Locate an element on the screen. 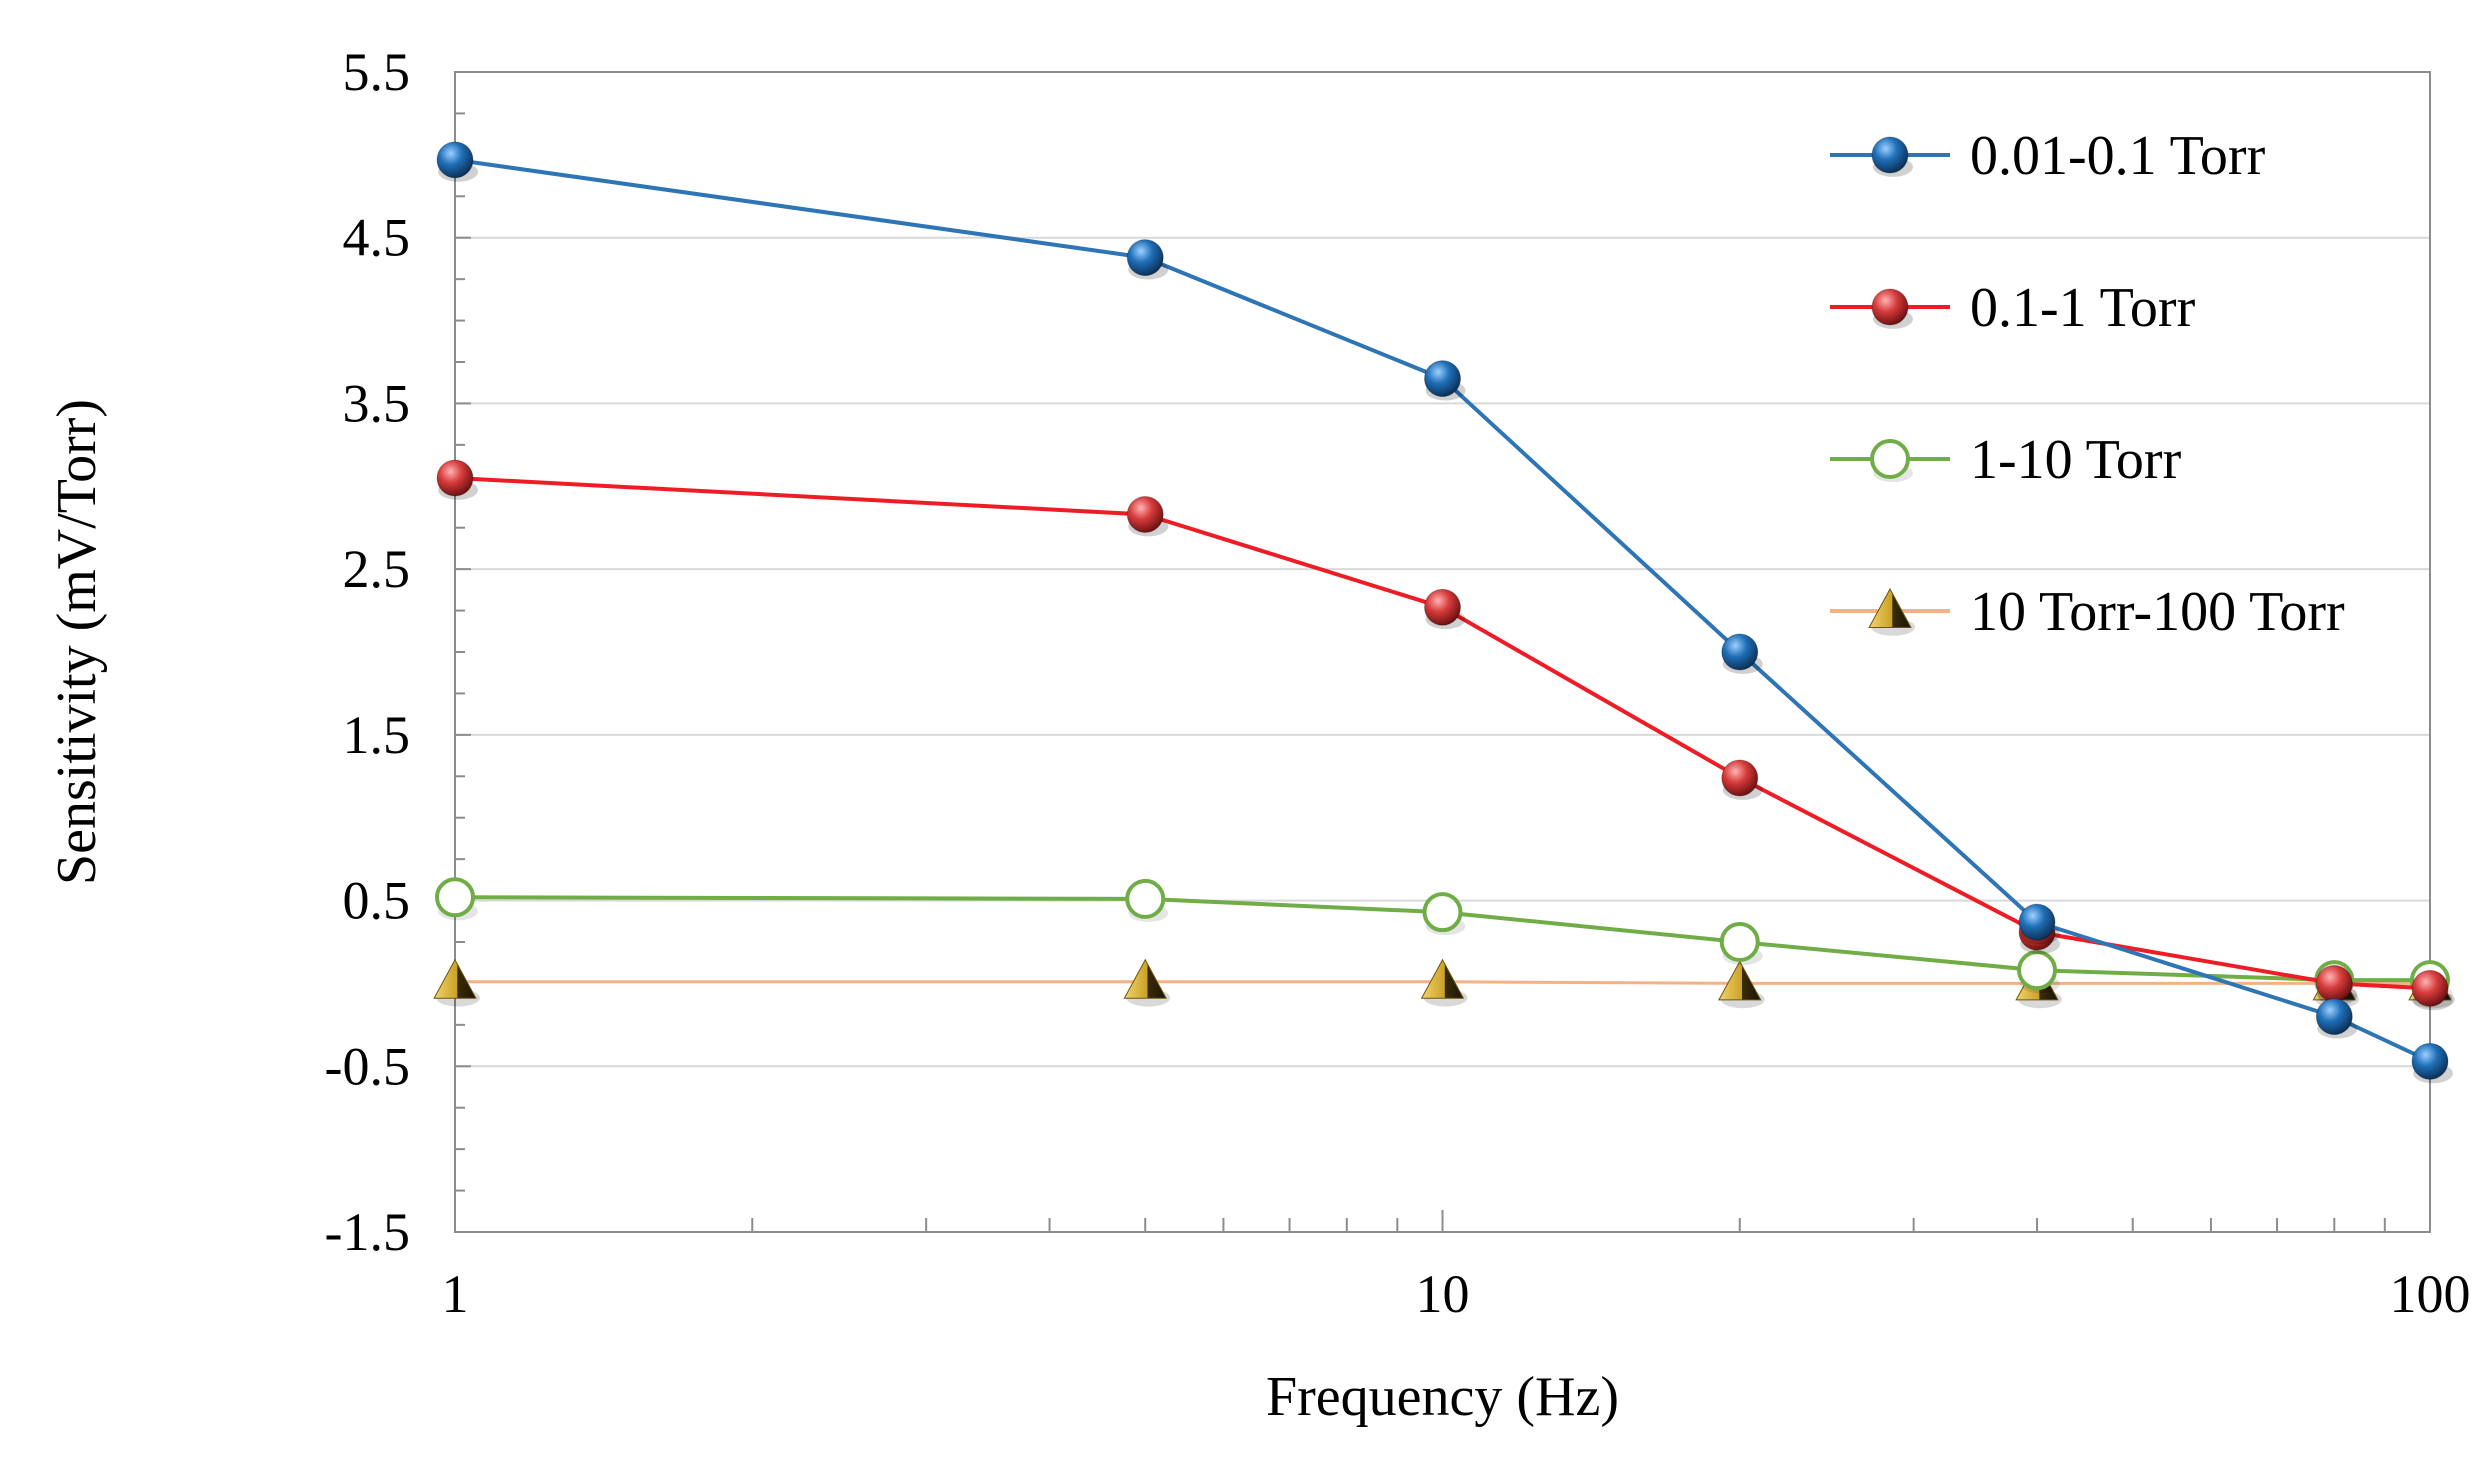 This screenshot has width=2492, height=1463. x-minor-ticks is located at coordinates (1568, 1225).